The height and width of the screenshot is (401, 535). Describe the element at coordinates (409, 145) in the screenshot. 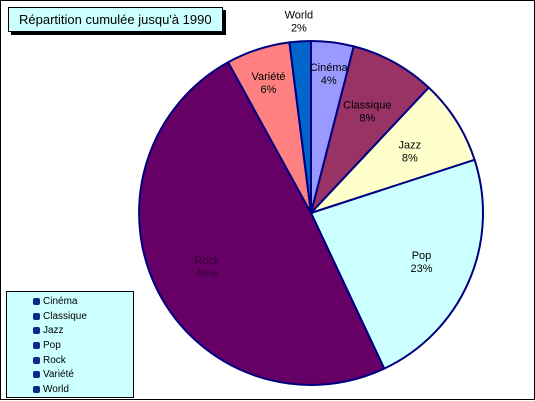

I see `slice-label-jazz: Jazz` at that location.